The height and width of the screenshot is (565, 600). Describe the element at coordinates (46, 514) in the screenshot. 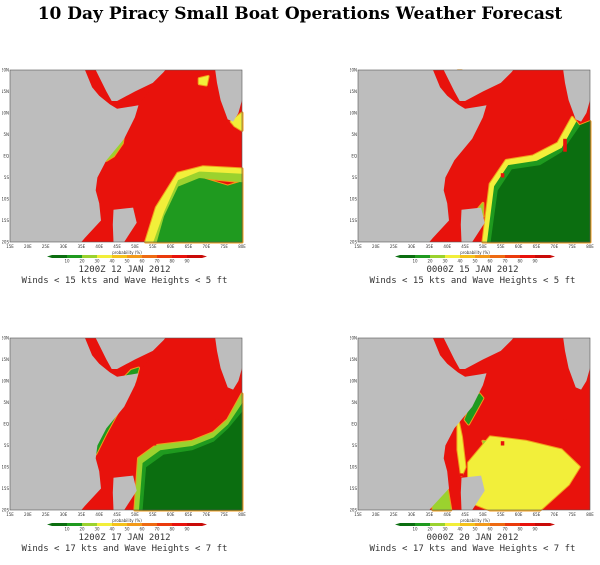

I see `x-tick-label: 25E` at that location.